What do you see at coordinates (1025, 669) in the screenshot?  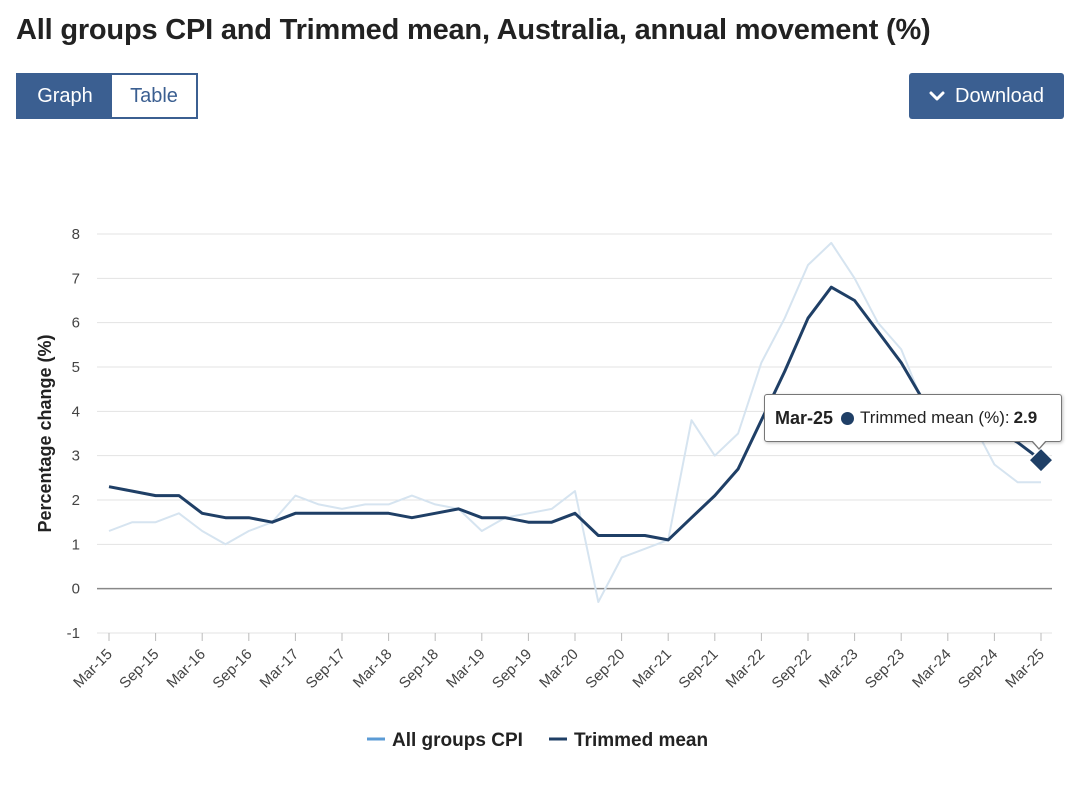 I see `x-tick-label: Mar-25` at bounding box center [1025, 669].